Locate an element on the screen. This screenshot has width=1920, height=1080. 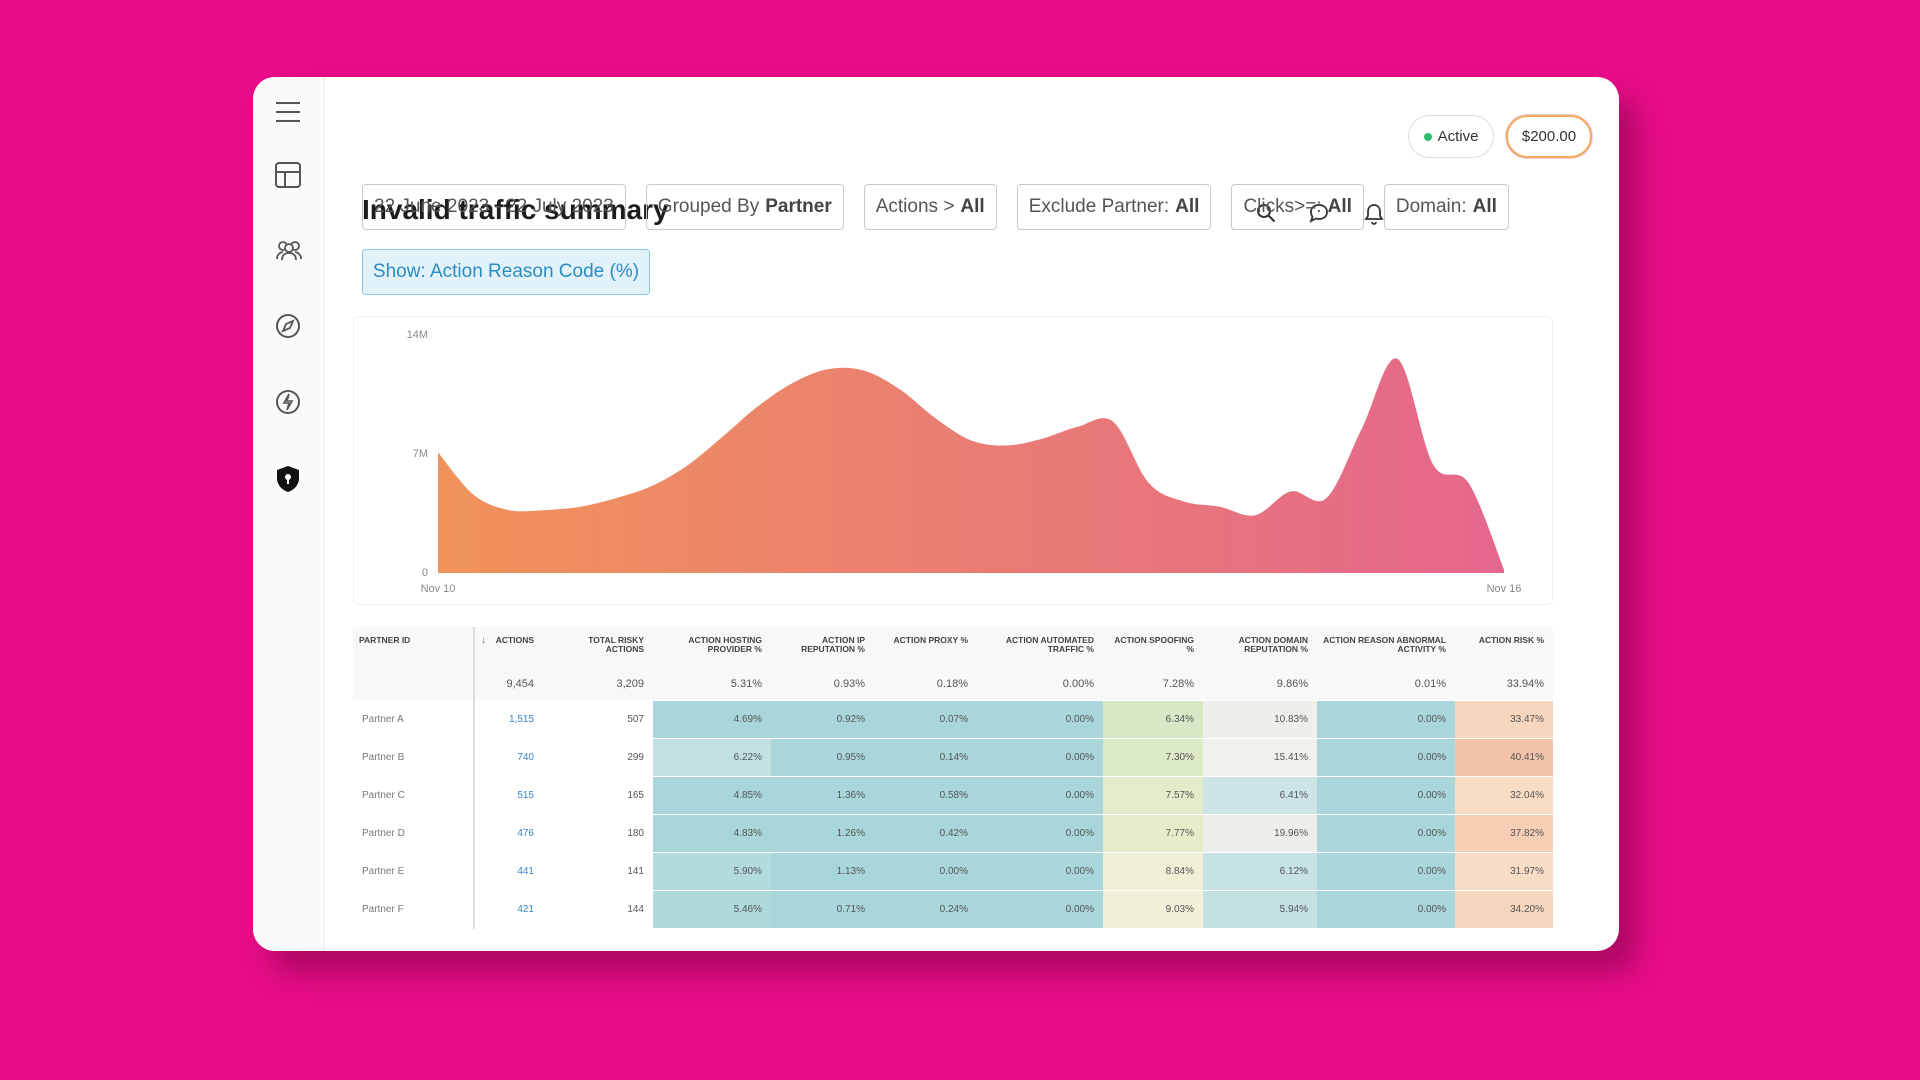
status-pill: Active is located at coordinates (1451, 136).